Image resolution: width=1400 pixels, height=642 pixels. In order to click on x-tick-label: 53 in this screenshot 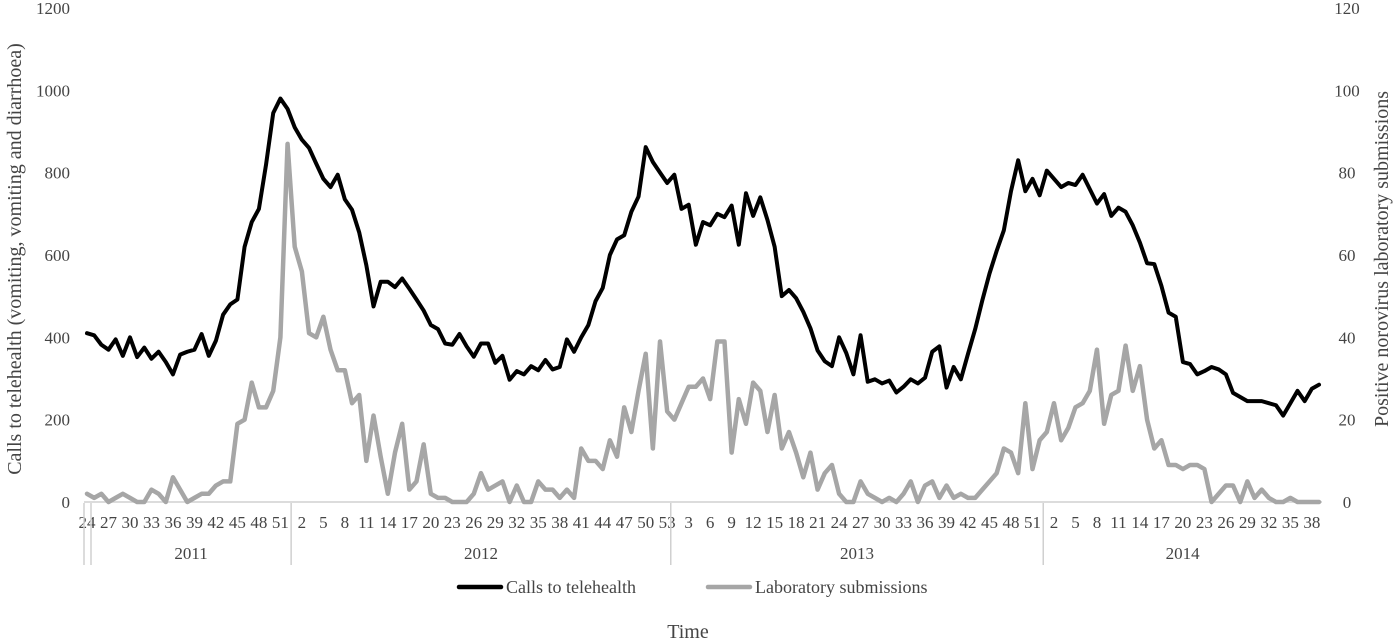, I will do `click(667, 522)`.